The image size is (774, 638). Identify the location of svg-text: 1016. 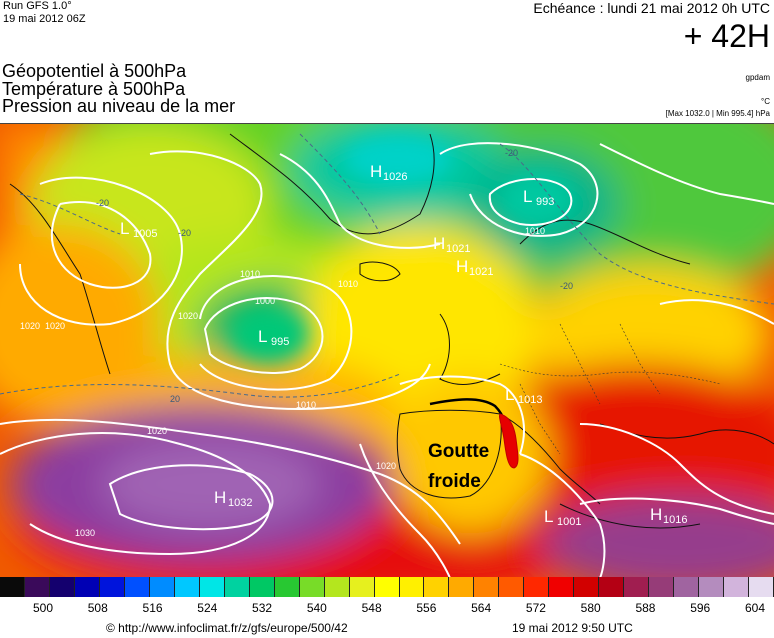
(675, 520).